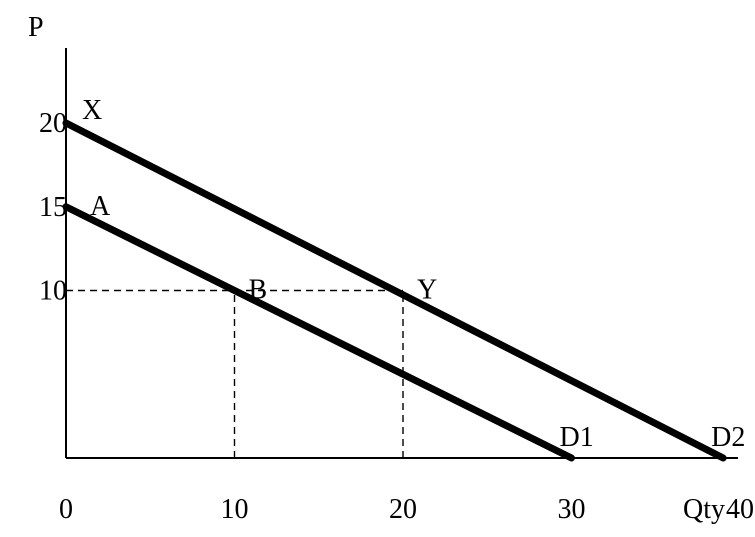 The width and height of the screenshot is (755, 537). Describe the element at coordinates (92, 110) in the screenshot. I see `point-label-x: X` at that location.